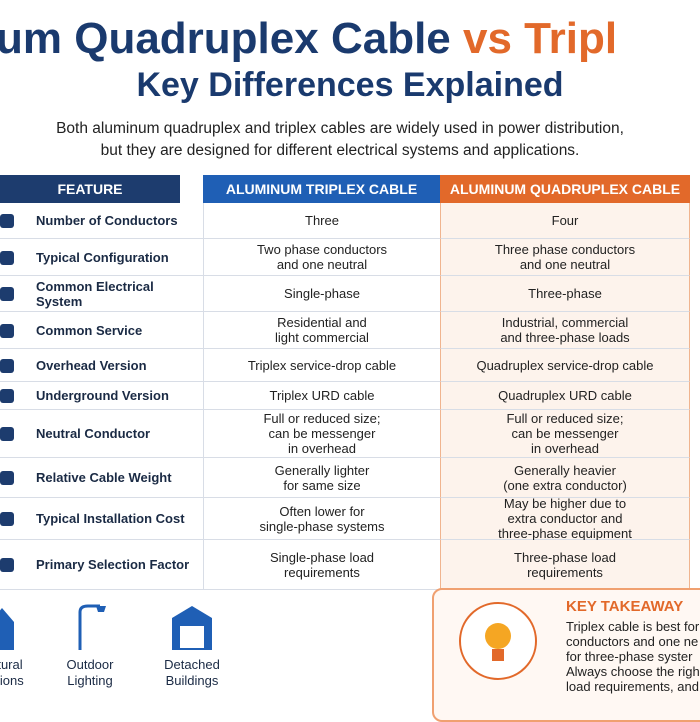 Image resolution: width=700 pixels, height=722 pixels. I want to click on bulb-icon, so click(498, 641).